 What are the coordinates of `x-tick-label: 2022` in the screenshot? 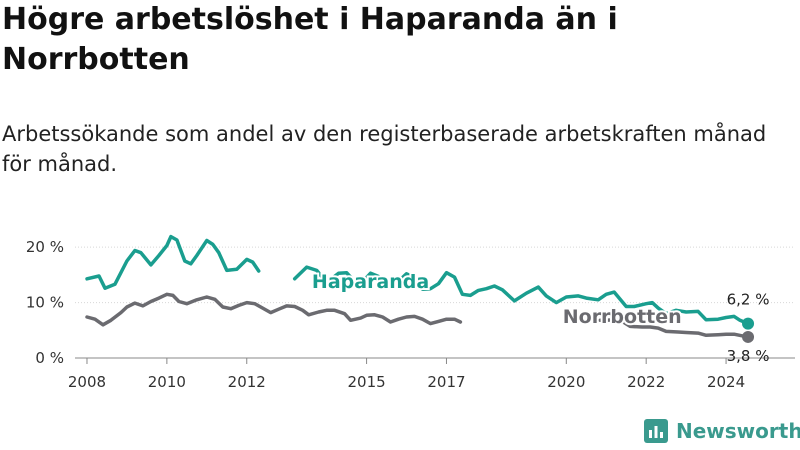 It's located at (646, 382).